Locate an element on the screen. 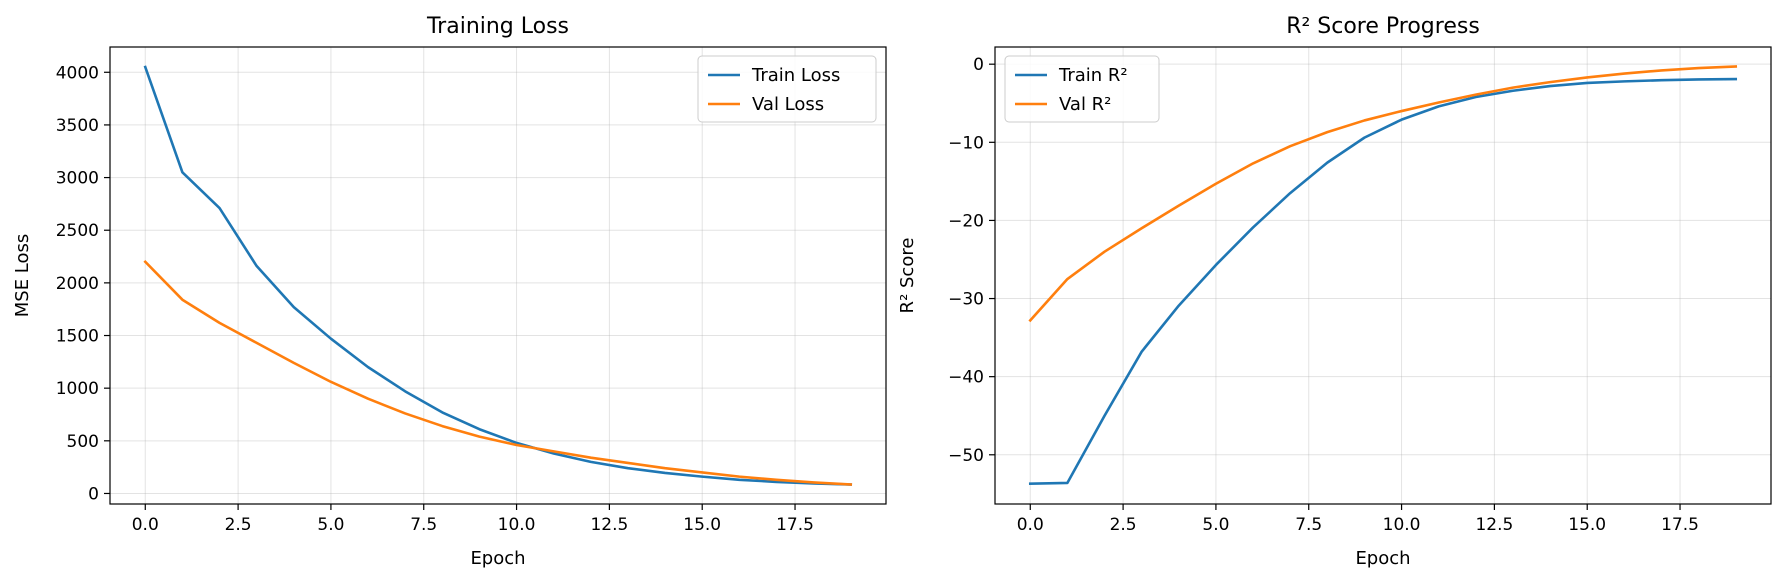 This screenshot has width=1784, height=581. y-tick-label: −10 is located at coordinates (966, 143).